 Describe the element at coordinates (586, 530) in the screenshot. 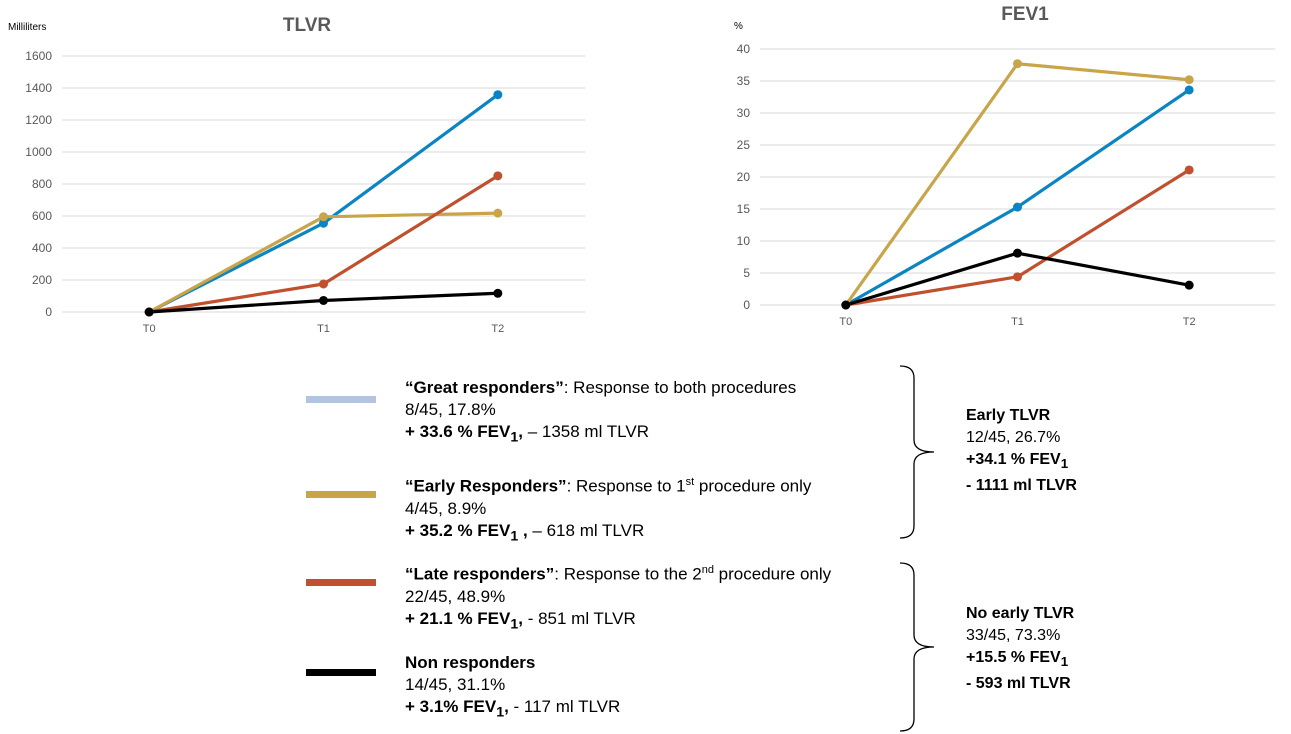

I see `legend-tlvr: – 618 ml TLVR` at that location.